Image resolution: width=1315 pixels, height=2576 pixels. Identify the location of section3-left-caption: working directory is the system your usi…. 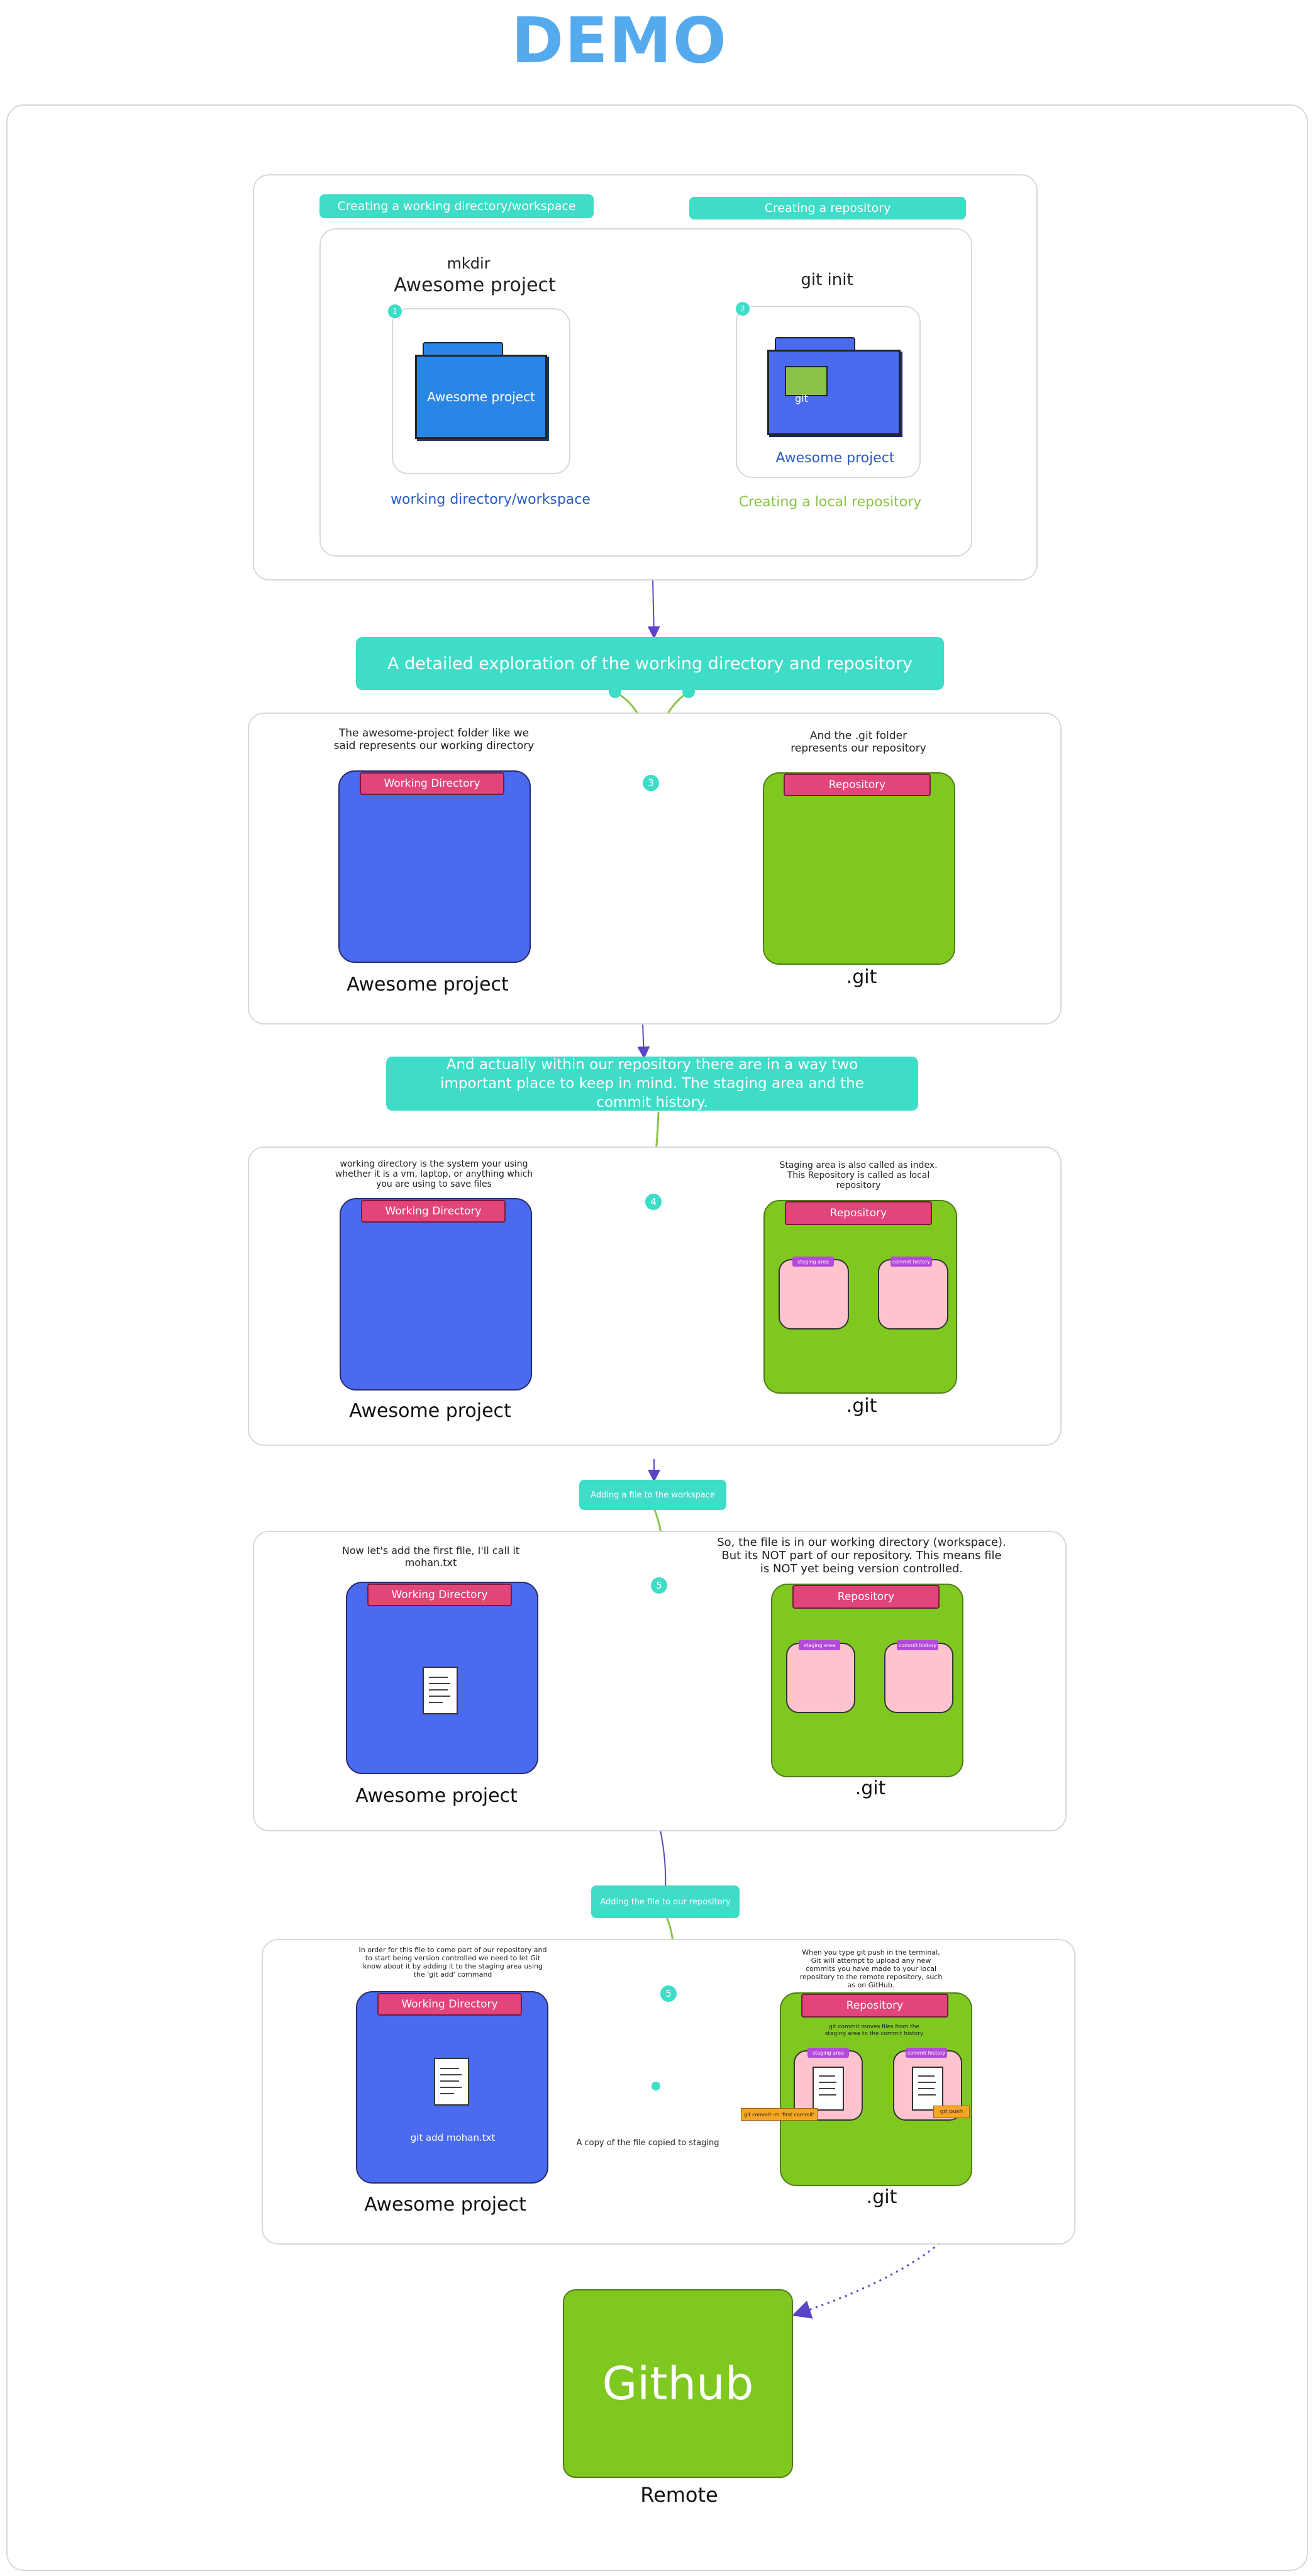
(434, 1174).